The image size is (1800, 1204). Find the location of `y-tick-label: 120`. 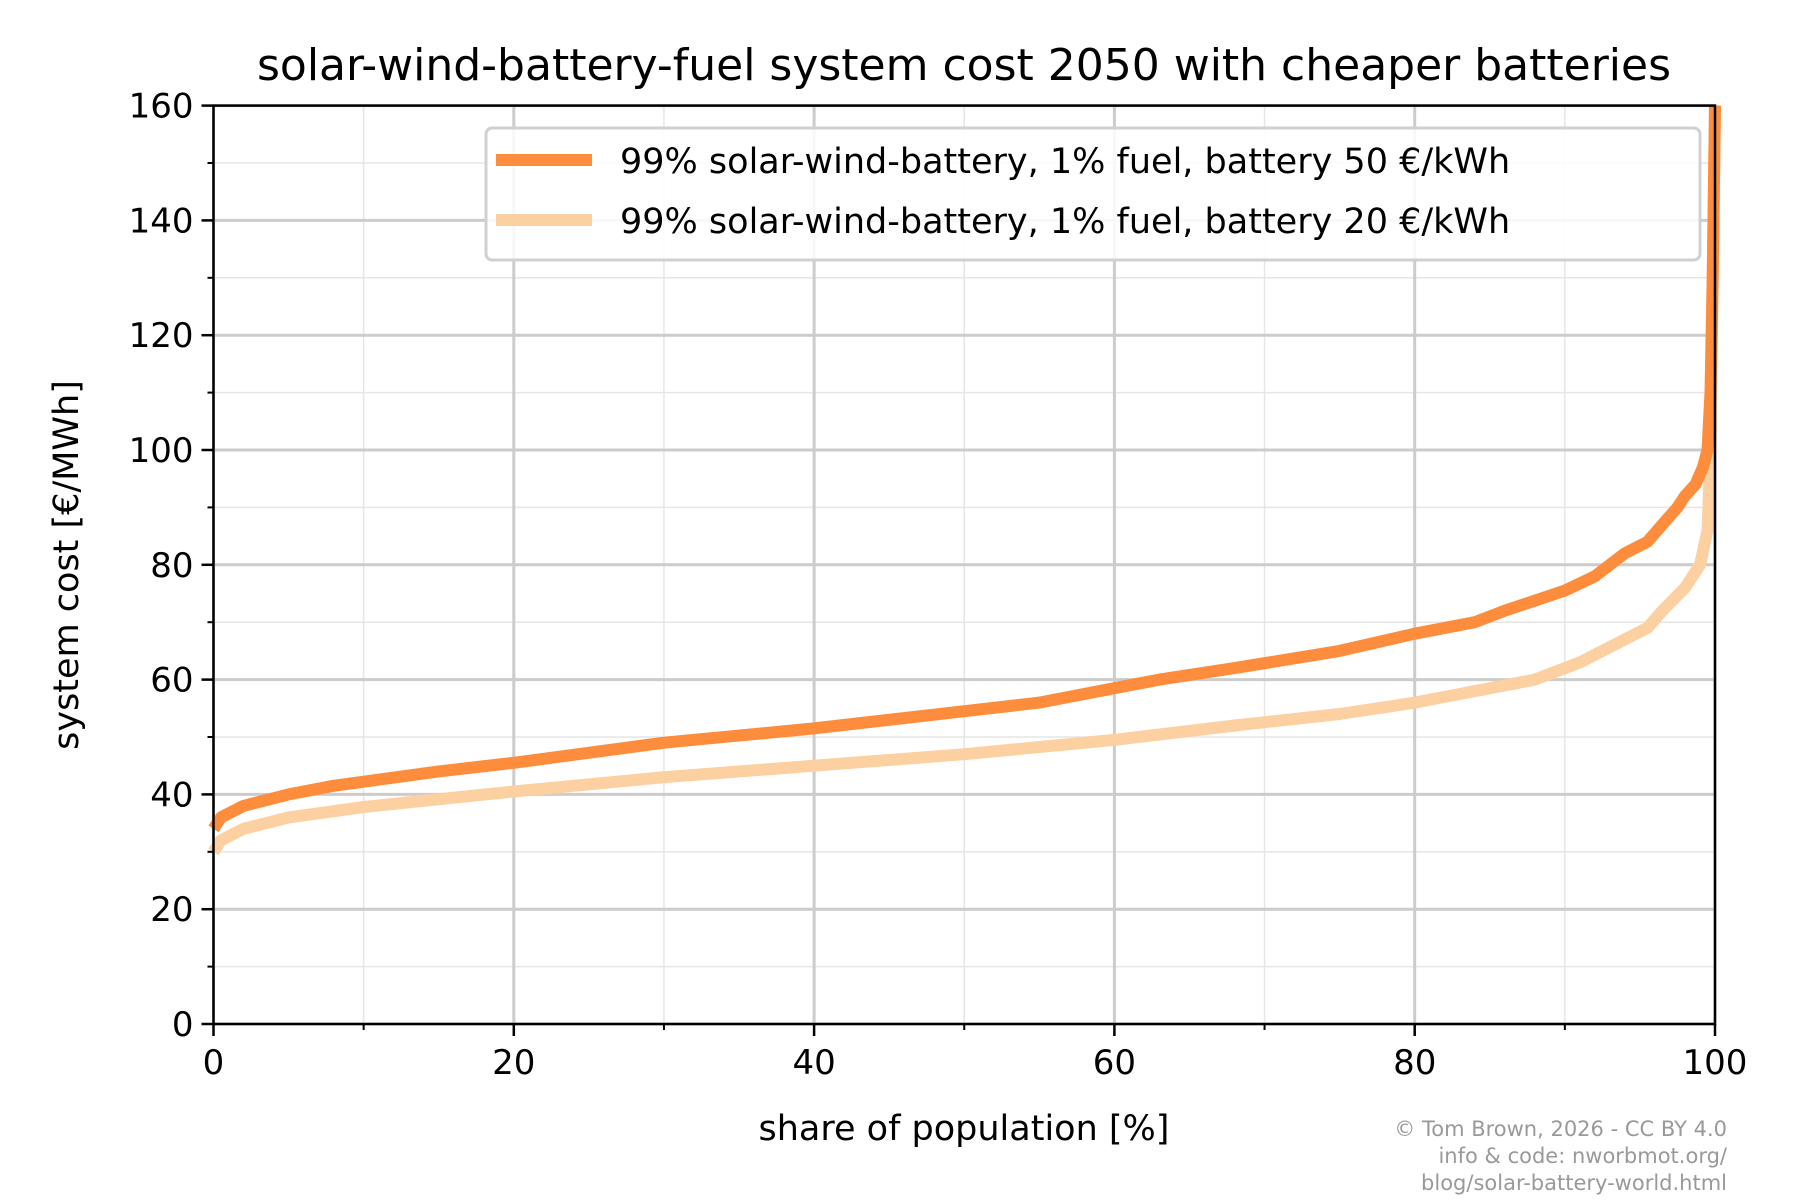

y-tick-label: 120 is located at coordinates (161, 336).